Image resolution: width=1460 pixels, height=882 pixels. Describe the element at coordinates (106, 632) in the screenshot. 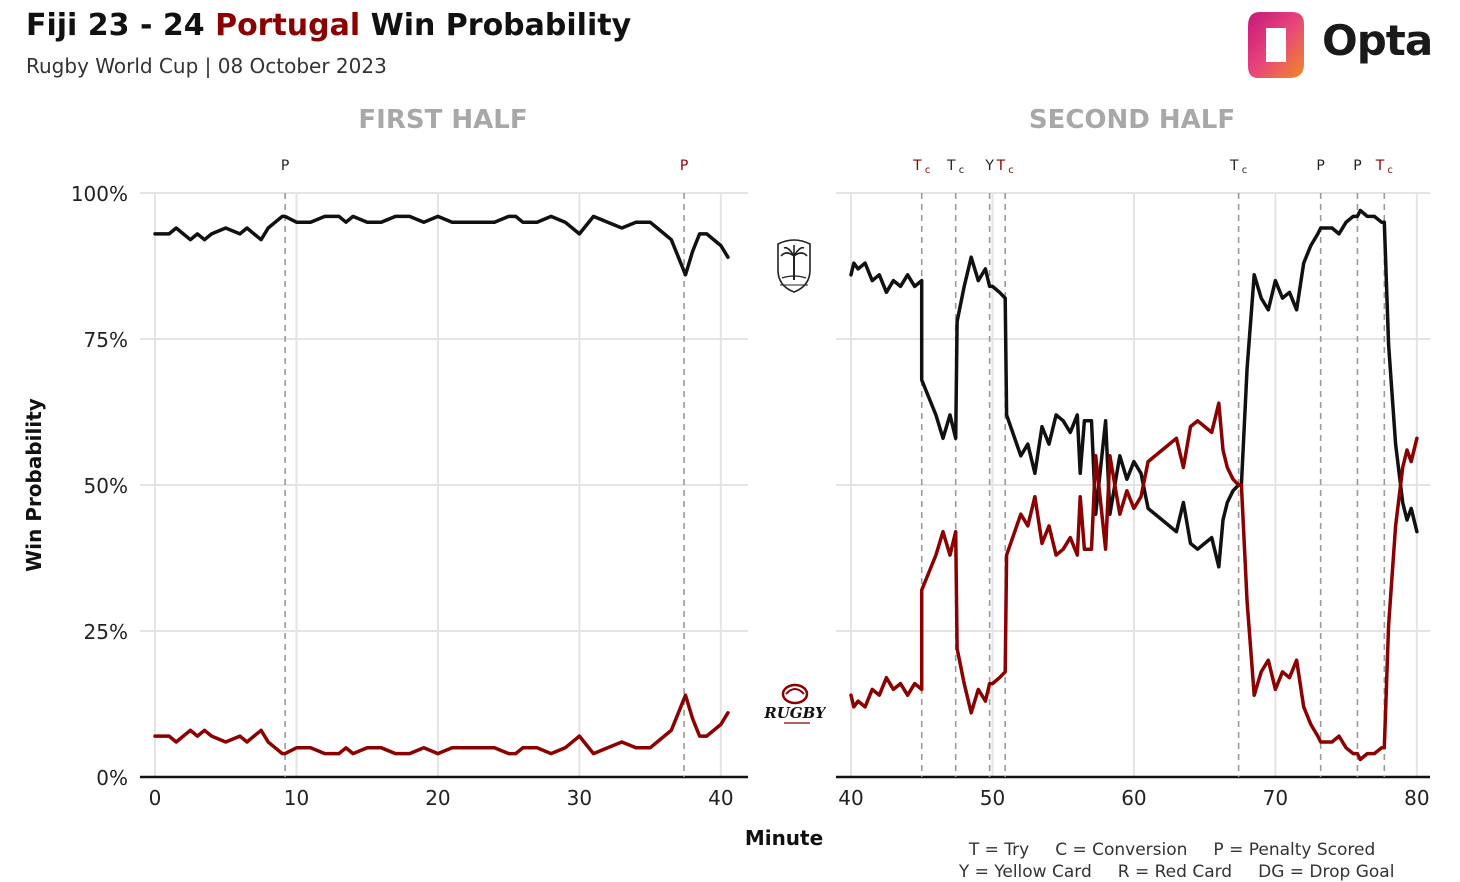

I see `y-tick-label: 25%` at that location.